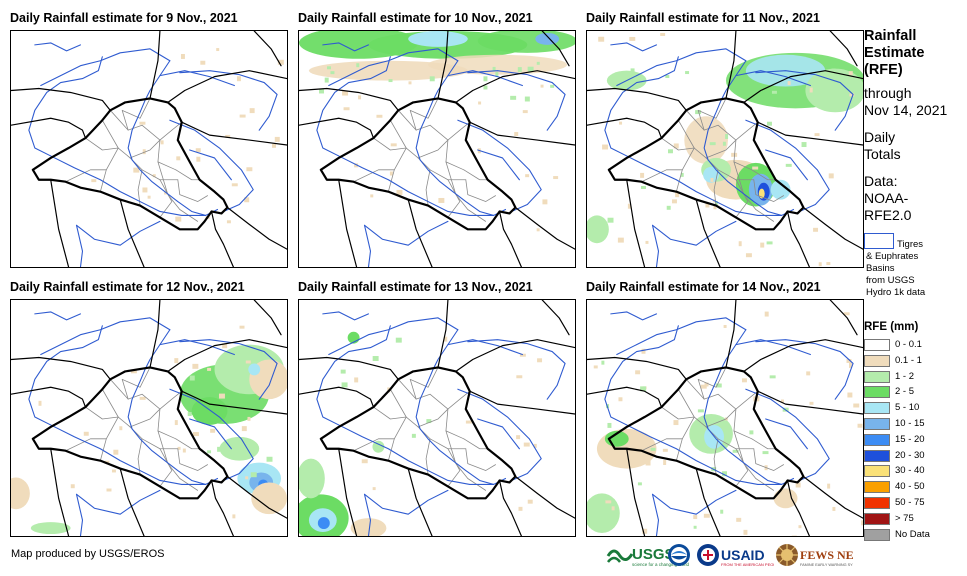 This screenshot has height=576, width=967. Describe the element at coordinates (88, 554) in the screenshot. I see `map-credit: Map produced by USGS/EROS` at that location.